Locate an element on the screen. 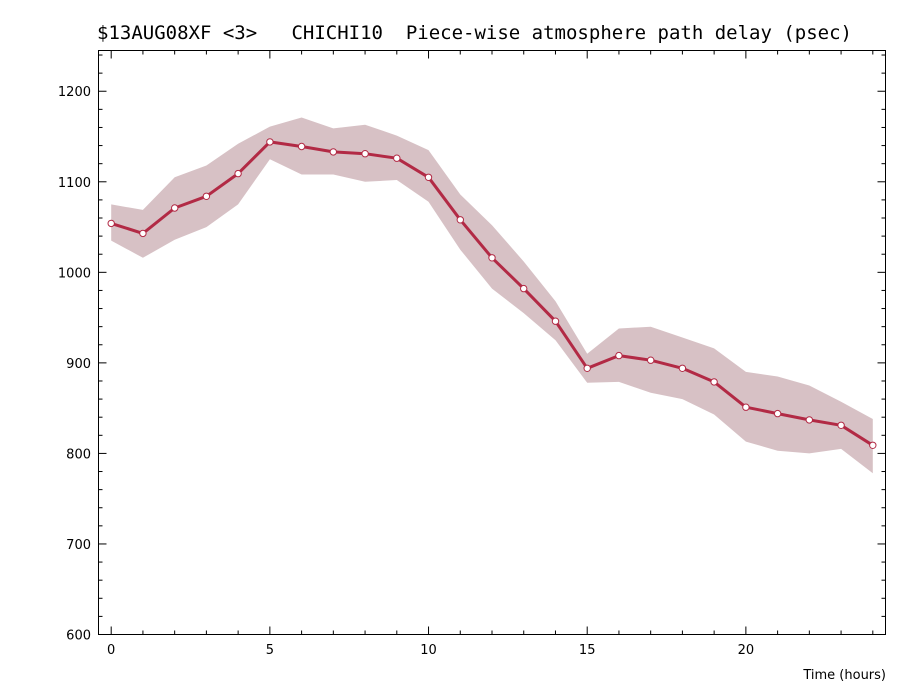 The width and height of the screenshot is (905, 687). x-tick-label: 15 is located at coordinates (587, 650).